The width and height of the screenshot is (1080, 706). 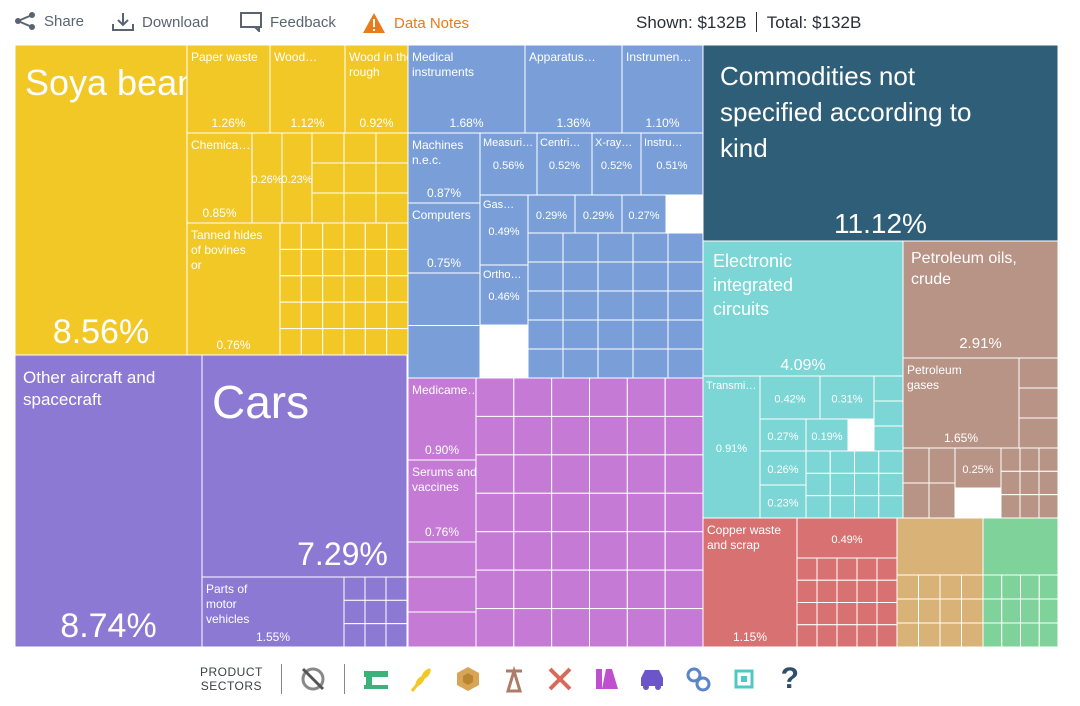 I want to click on share-button: Share, so click(x=49, y=21).